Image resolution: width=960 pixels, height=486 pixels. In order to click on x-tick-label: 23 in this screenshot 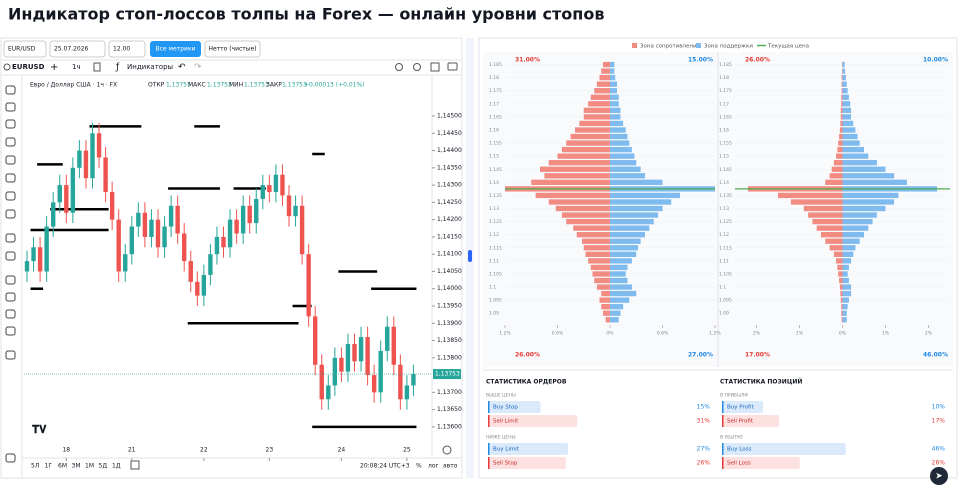, I will do `click(270, 450)`.